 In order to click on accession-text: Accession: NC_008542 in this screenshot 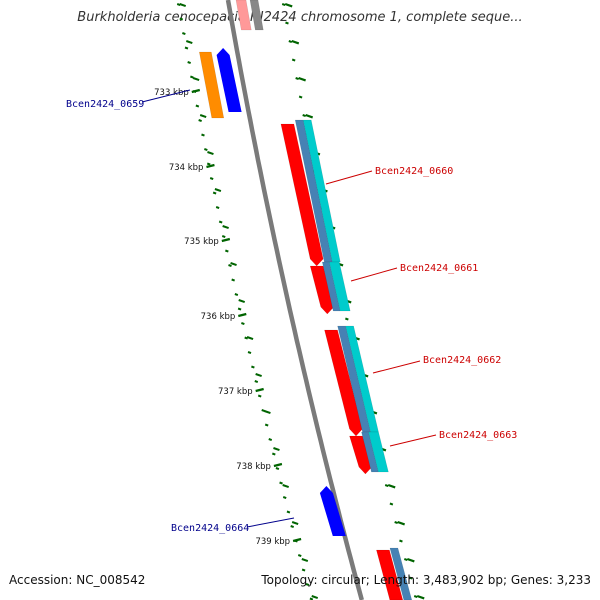, I will do `click(77, 580)`.